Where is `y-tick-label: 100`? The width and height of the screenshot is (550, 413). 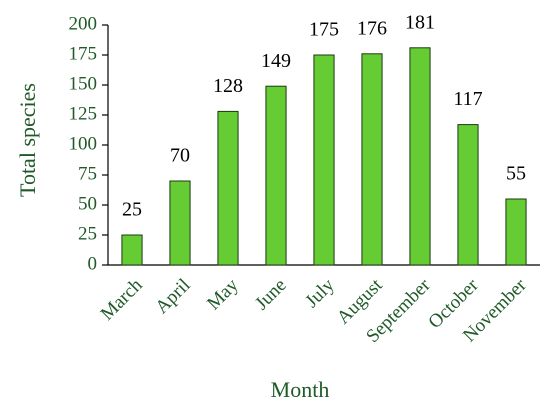
y-tick-label: 100 is located at coordinates (83, 143).